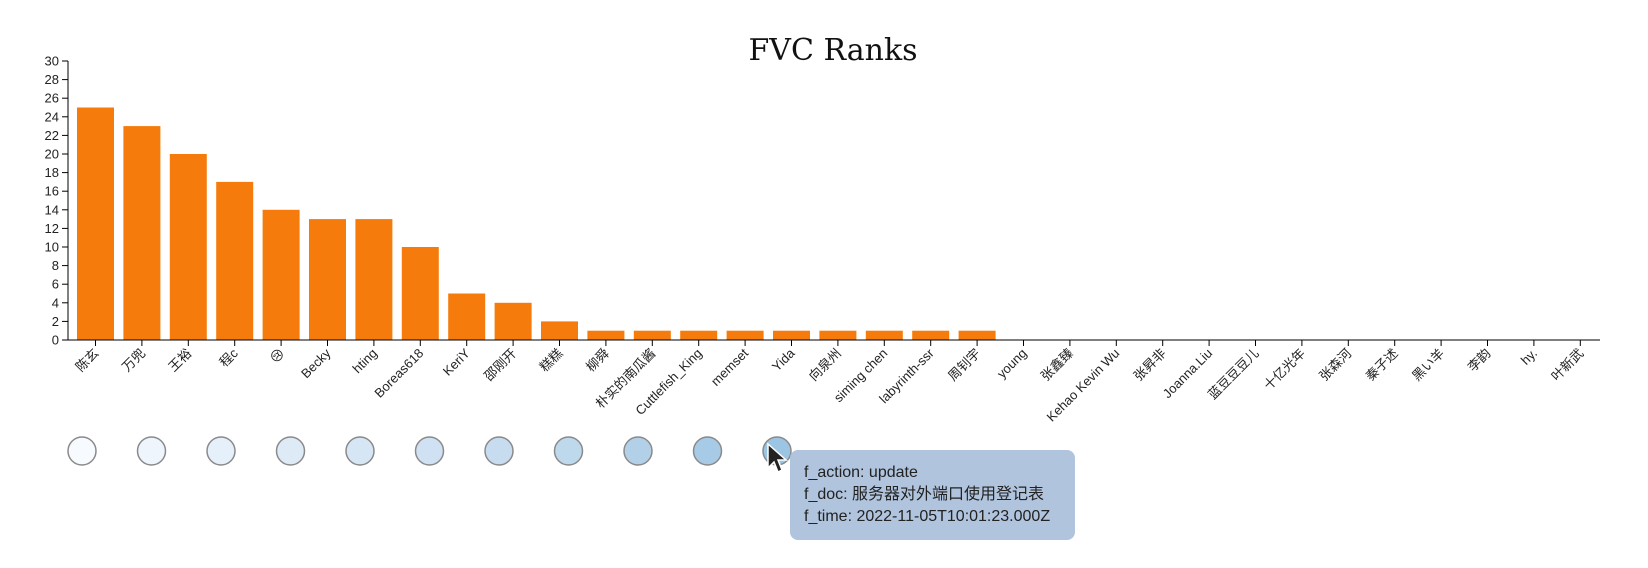 The image size is (1648, 568). Describe the element at coordinates (783, 359) in the screenshot. I see `x-tick-label: Yida` at that location.